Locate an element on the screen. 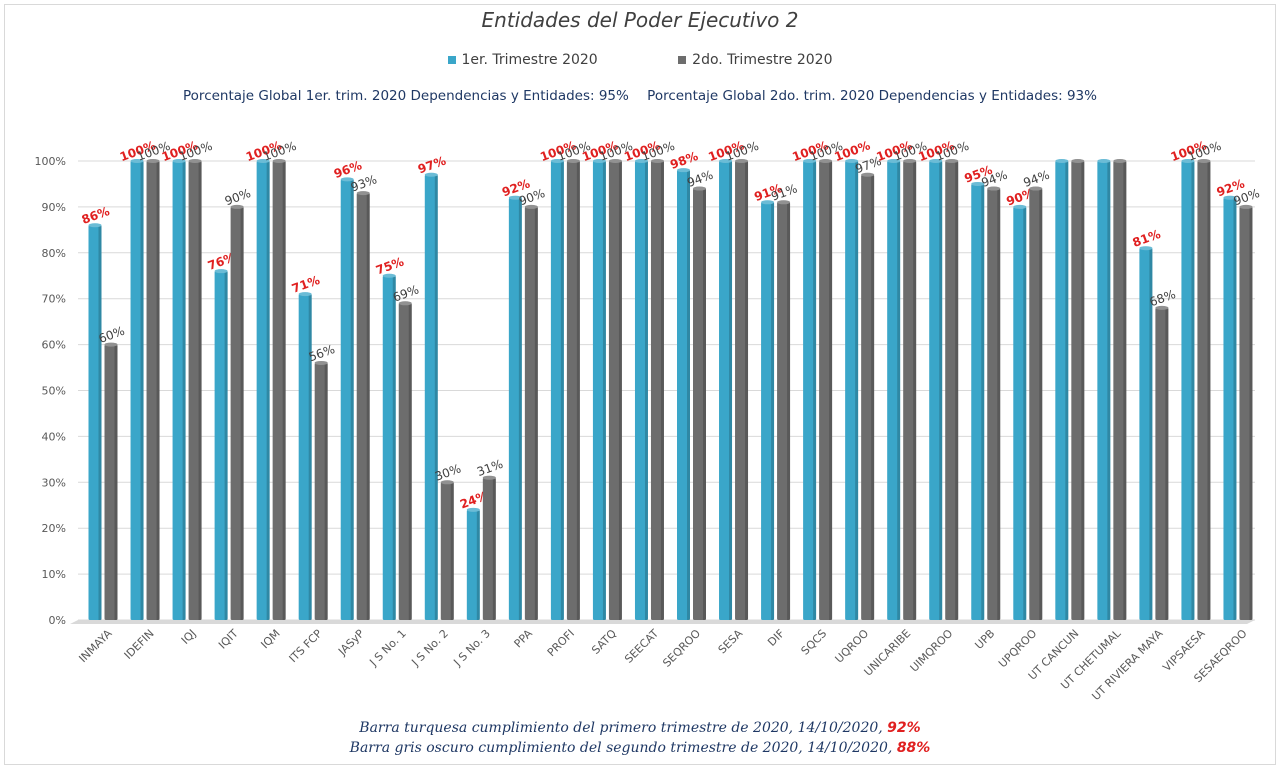 This screenshot has height=769, width=1280. x-tick-label: J S No. 3 is located at coordinates (472, 648).